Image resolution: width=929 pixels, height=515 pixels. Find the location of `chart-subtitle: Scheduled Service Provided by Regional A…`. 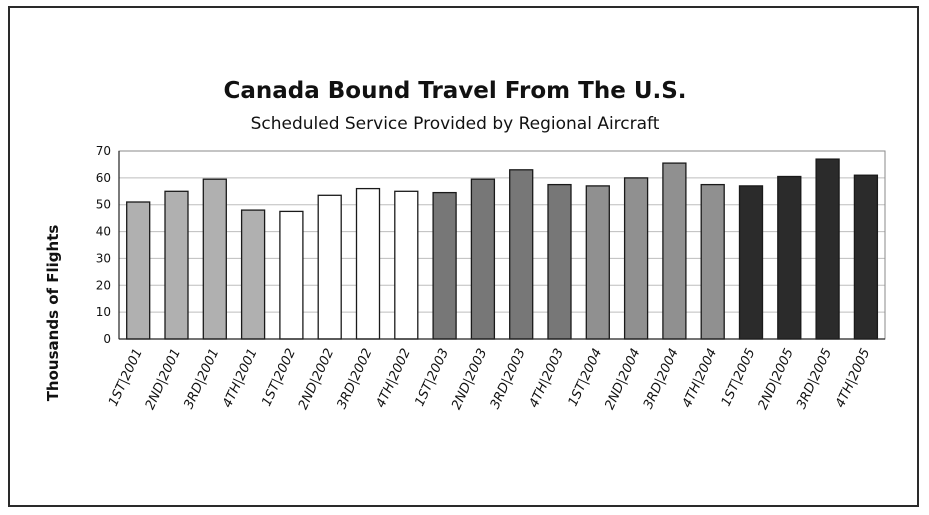

chart-subtitle: Scheduled Service Provided by Regional A… is located at coordinates (455, 124).